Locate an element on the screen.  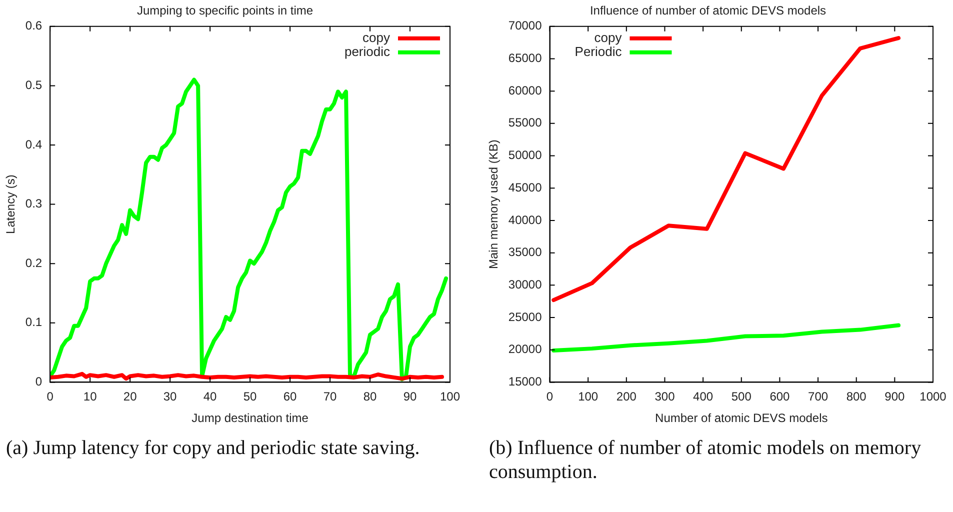
legend-label: periodic is located at coordinates (367, 51).